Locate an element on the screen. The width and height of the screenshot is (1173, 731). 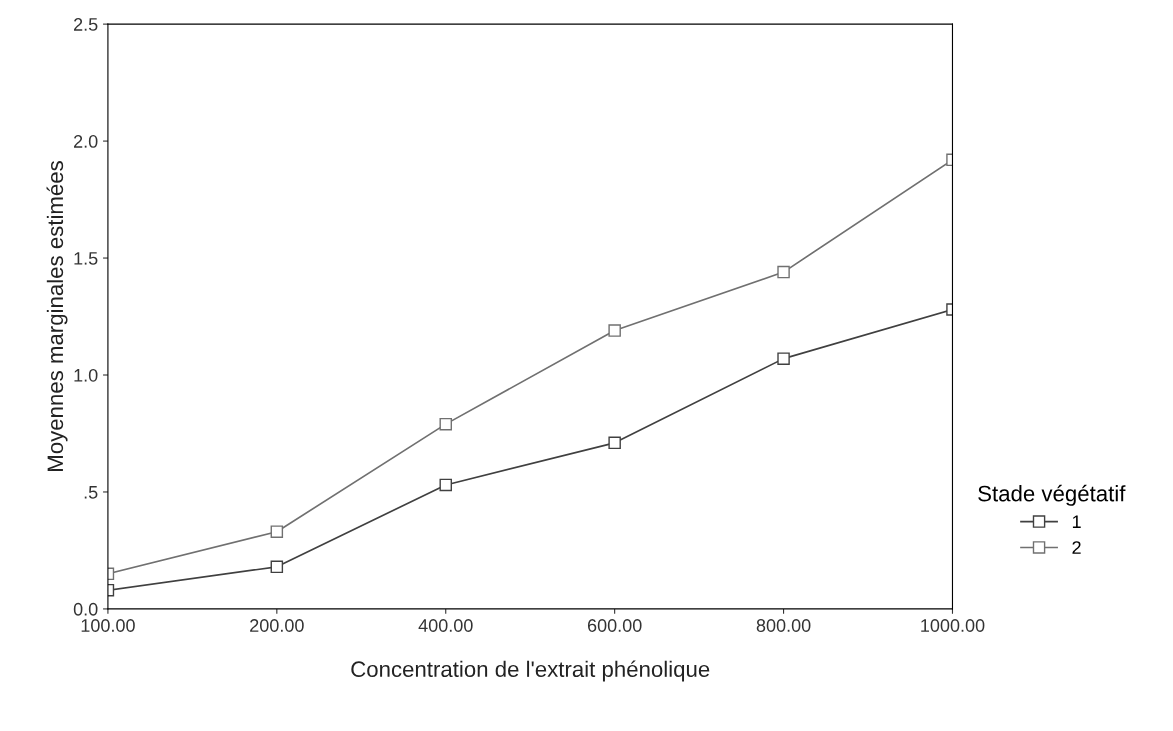
y-tick-label: 2.0 is located at coordinates (86, 141).